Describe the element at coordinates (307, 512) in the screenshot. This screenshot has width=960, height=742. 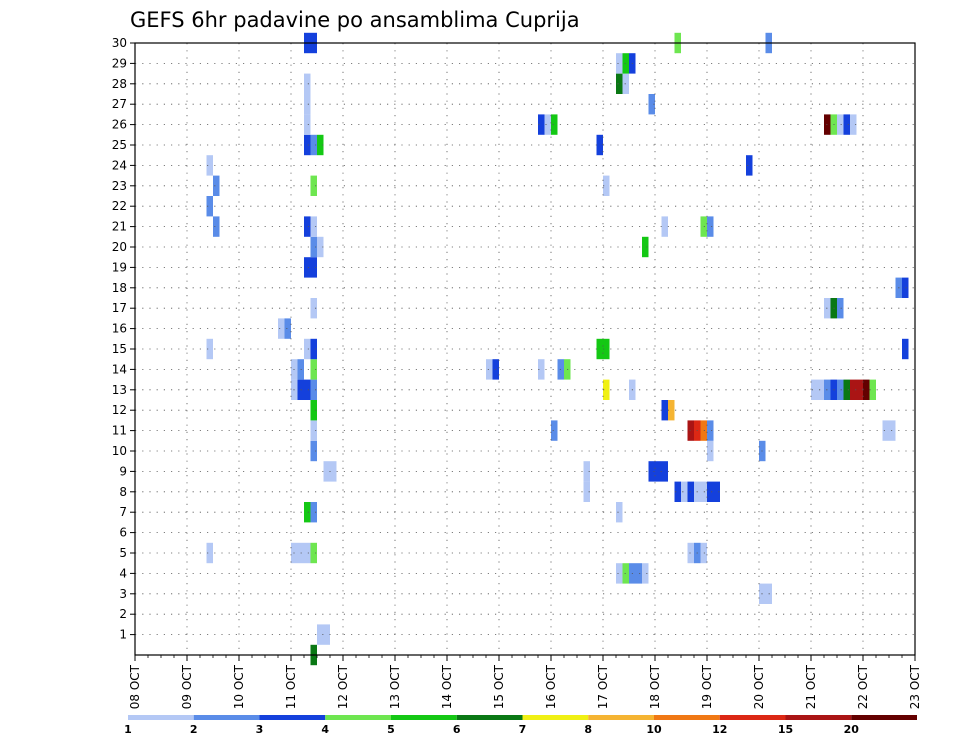
I see `cell-member-7-t13.5` at that location.